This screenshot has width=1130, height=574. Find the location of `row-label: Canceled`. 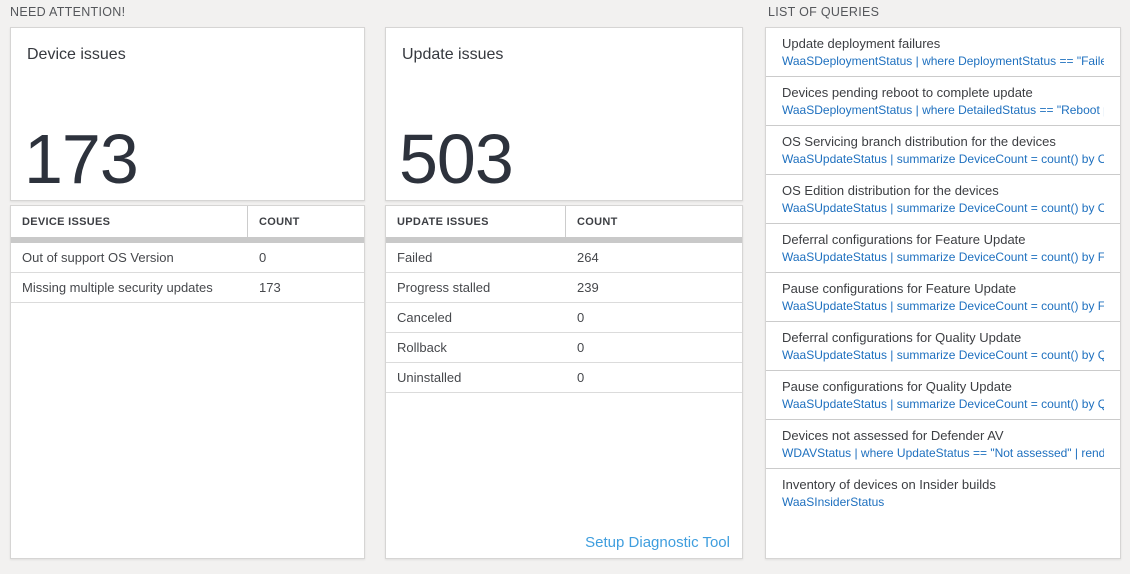

row-label: Canceled is located at coordinates (424, 317).